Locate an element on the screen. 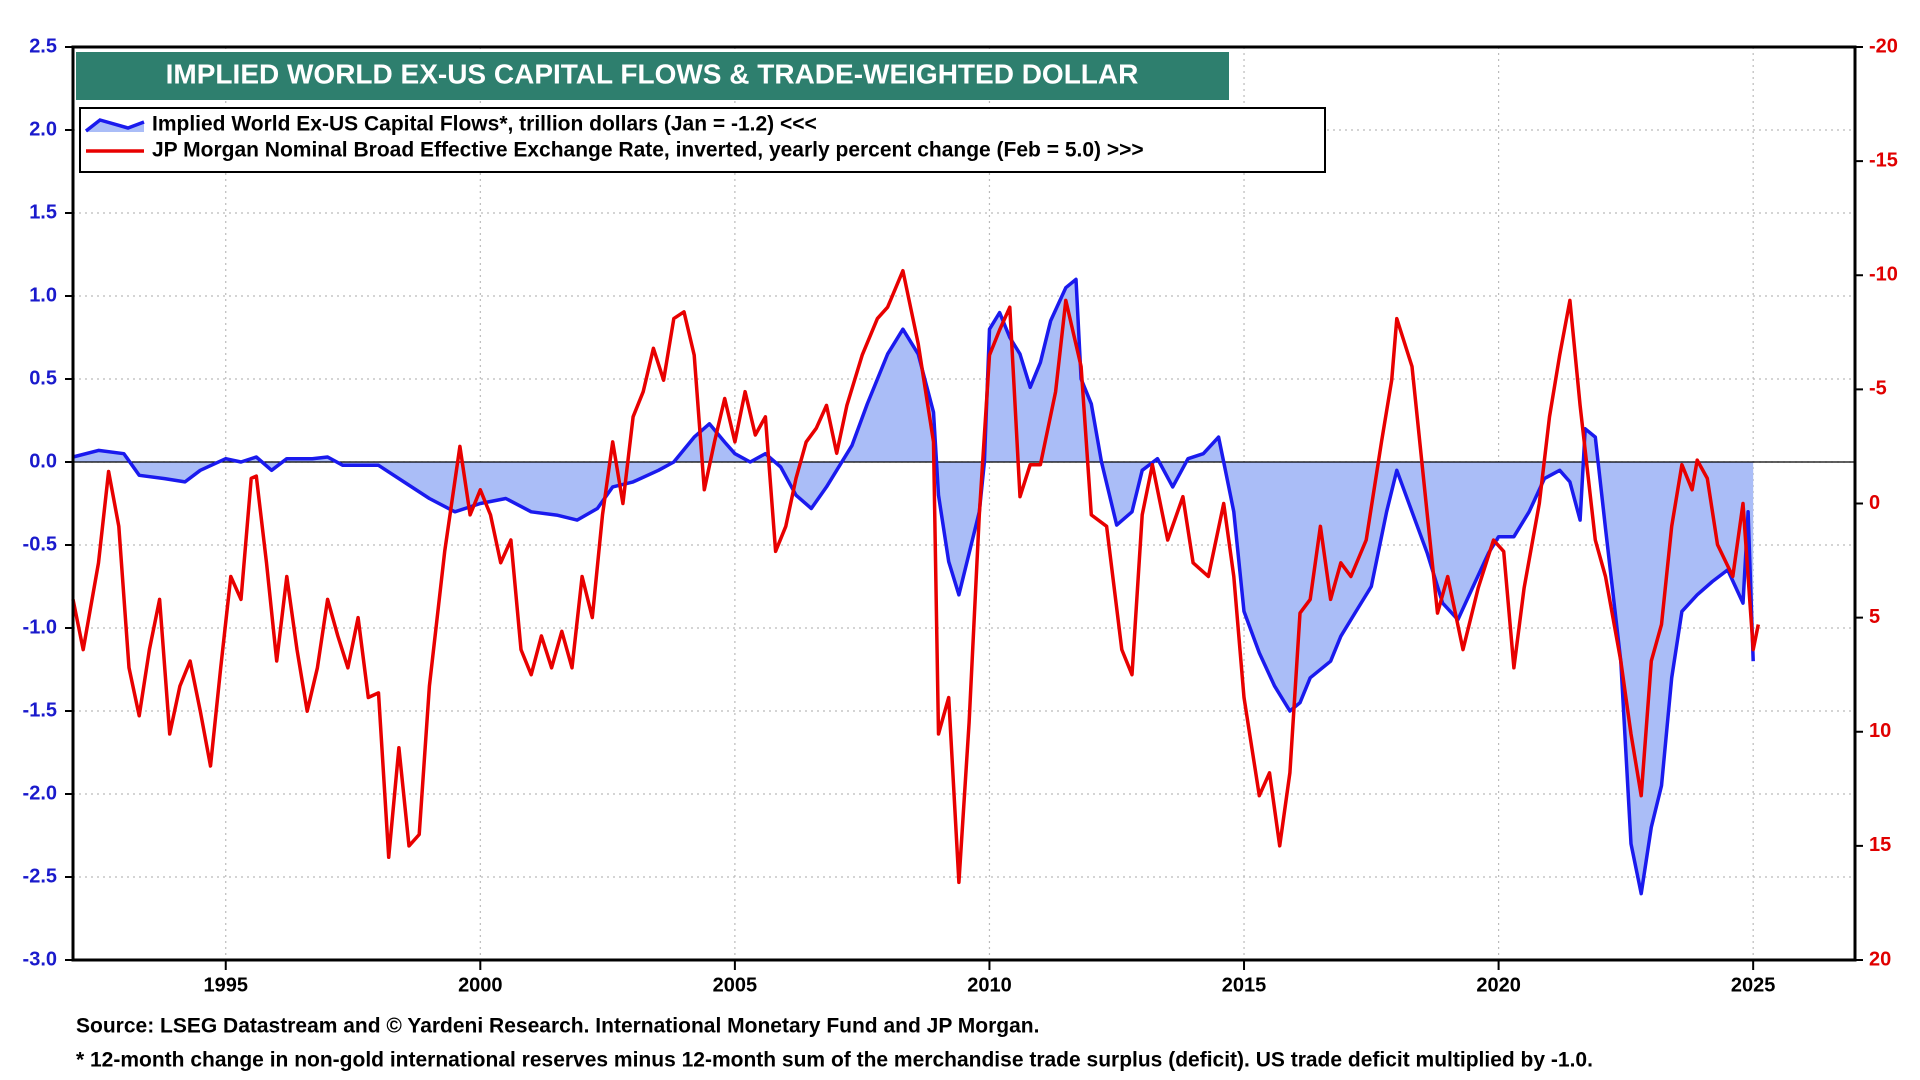 This screenshot has height=1080, width=1920. x-tick-label: 2005 is located at coordinates (735, 985).